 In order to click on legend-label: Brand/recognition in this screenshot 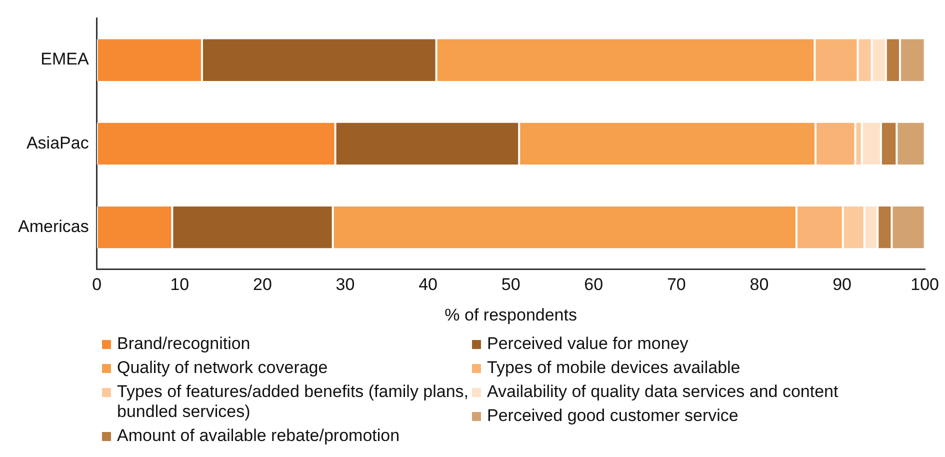, I will do `click(183, 344)`.